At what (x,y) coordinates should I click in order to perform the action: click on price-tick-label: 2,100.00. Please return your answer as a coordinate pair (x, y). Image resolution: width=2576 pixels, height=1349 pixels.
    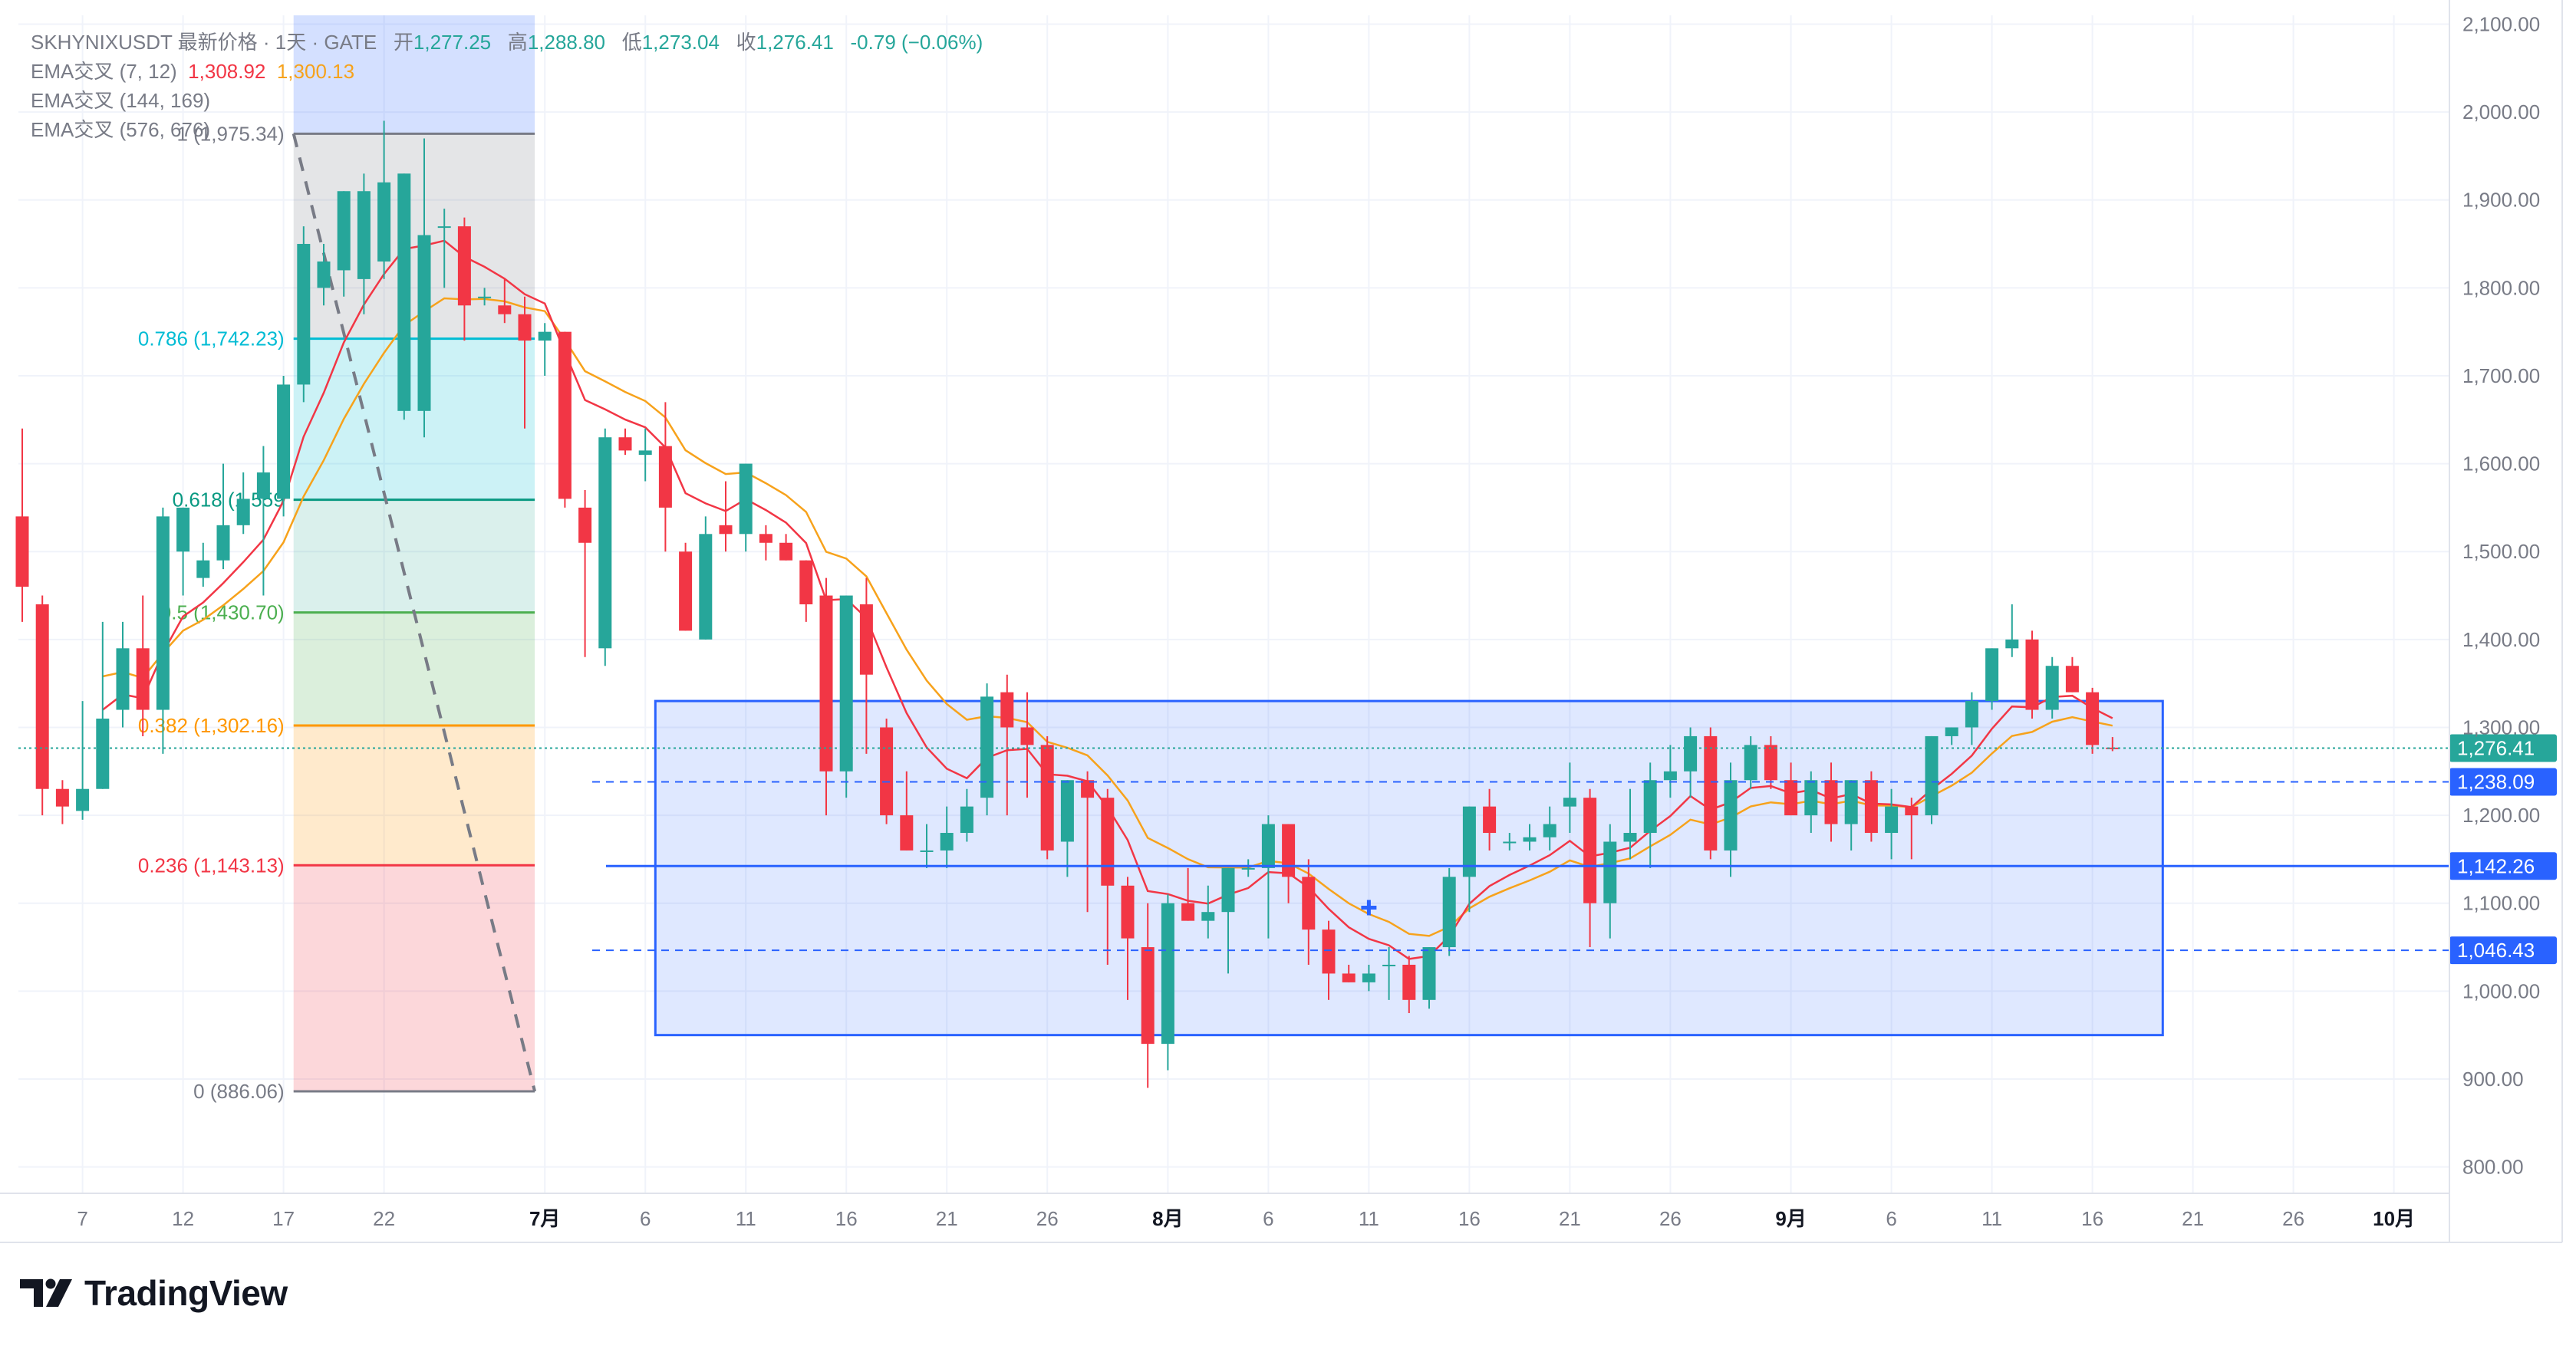
    Looking at the image, I should click on (2501, 23).